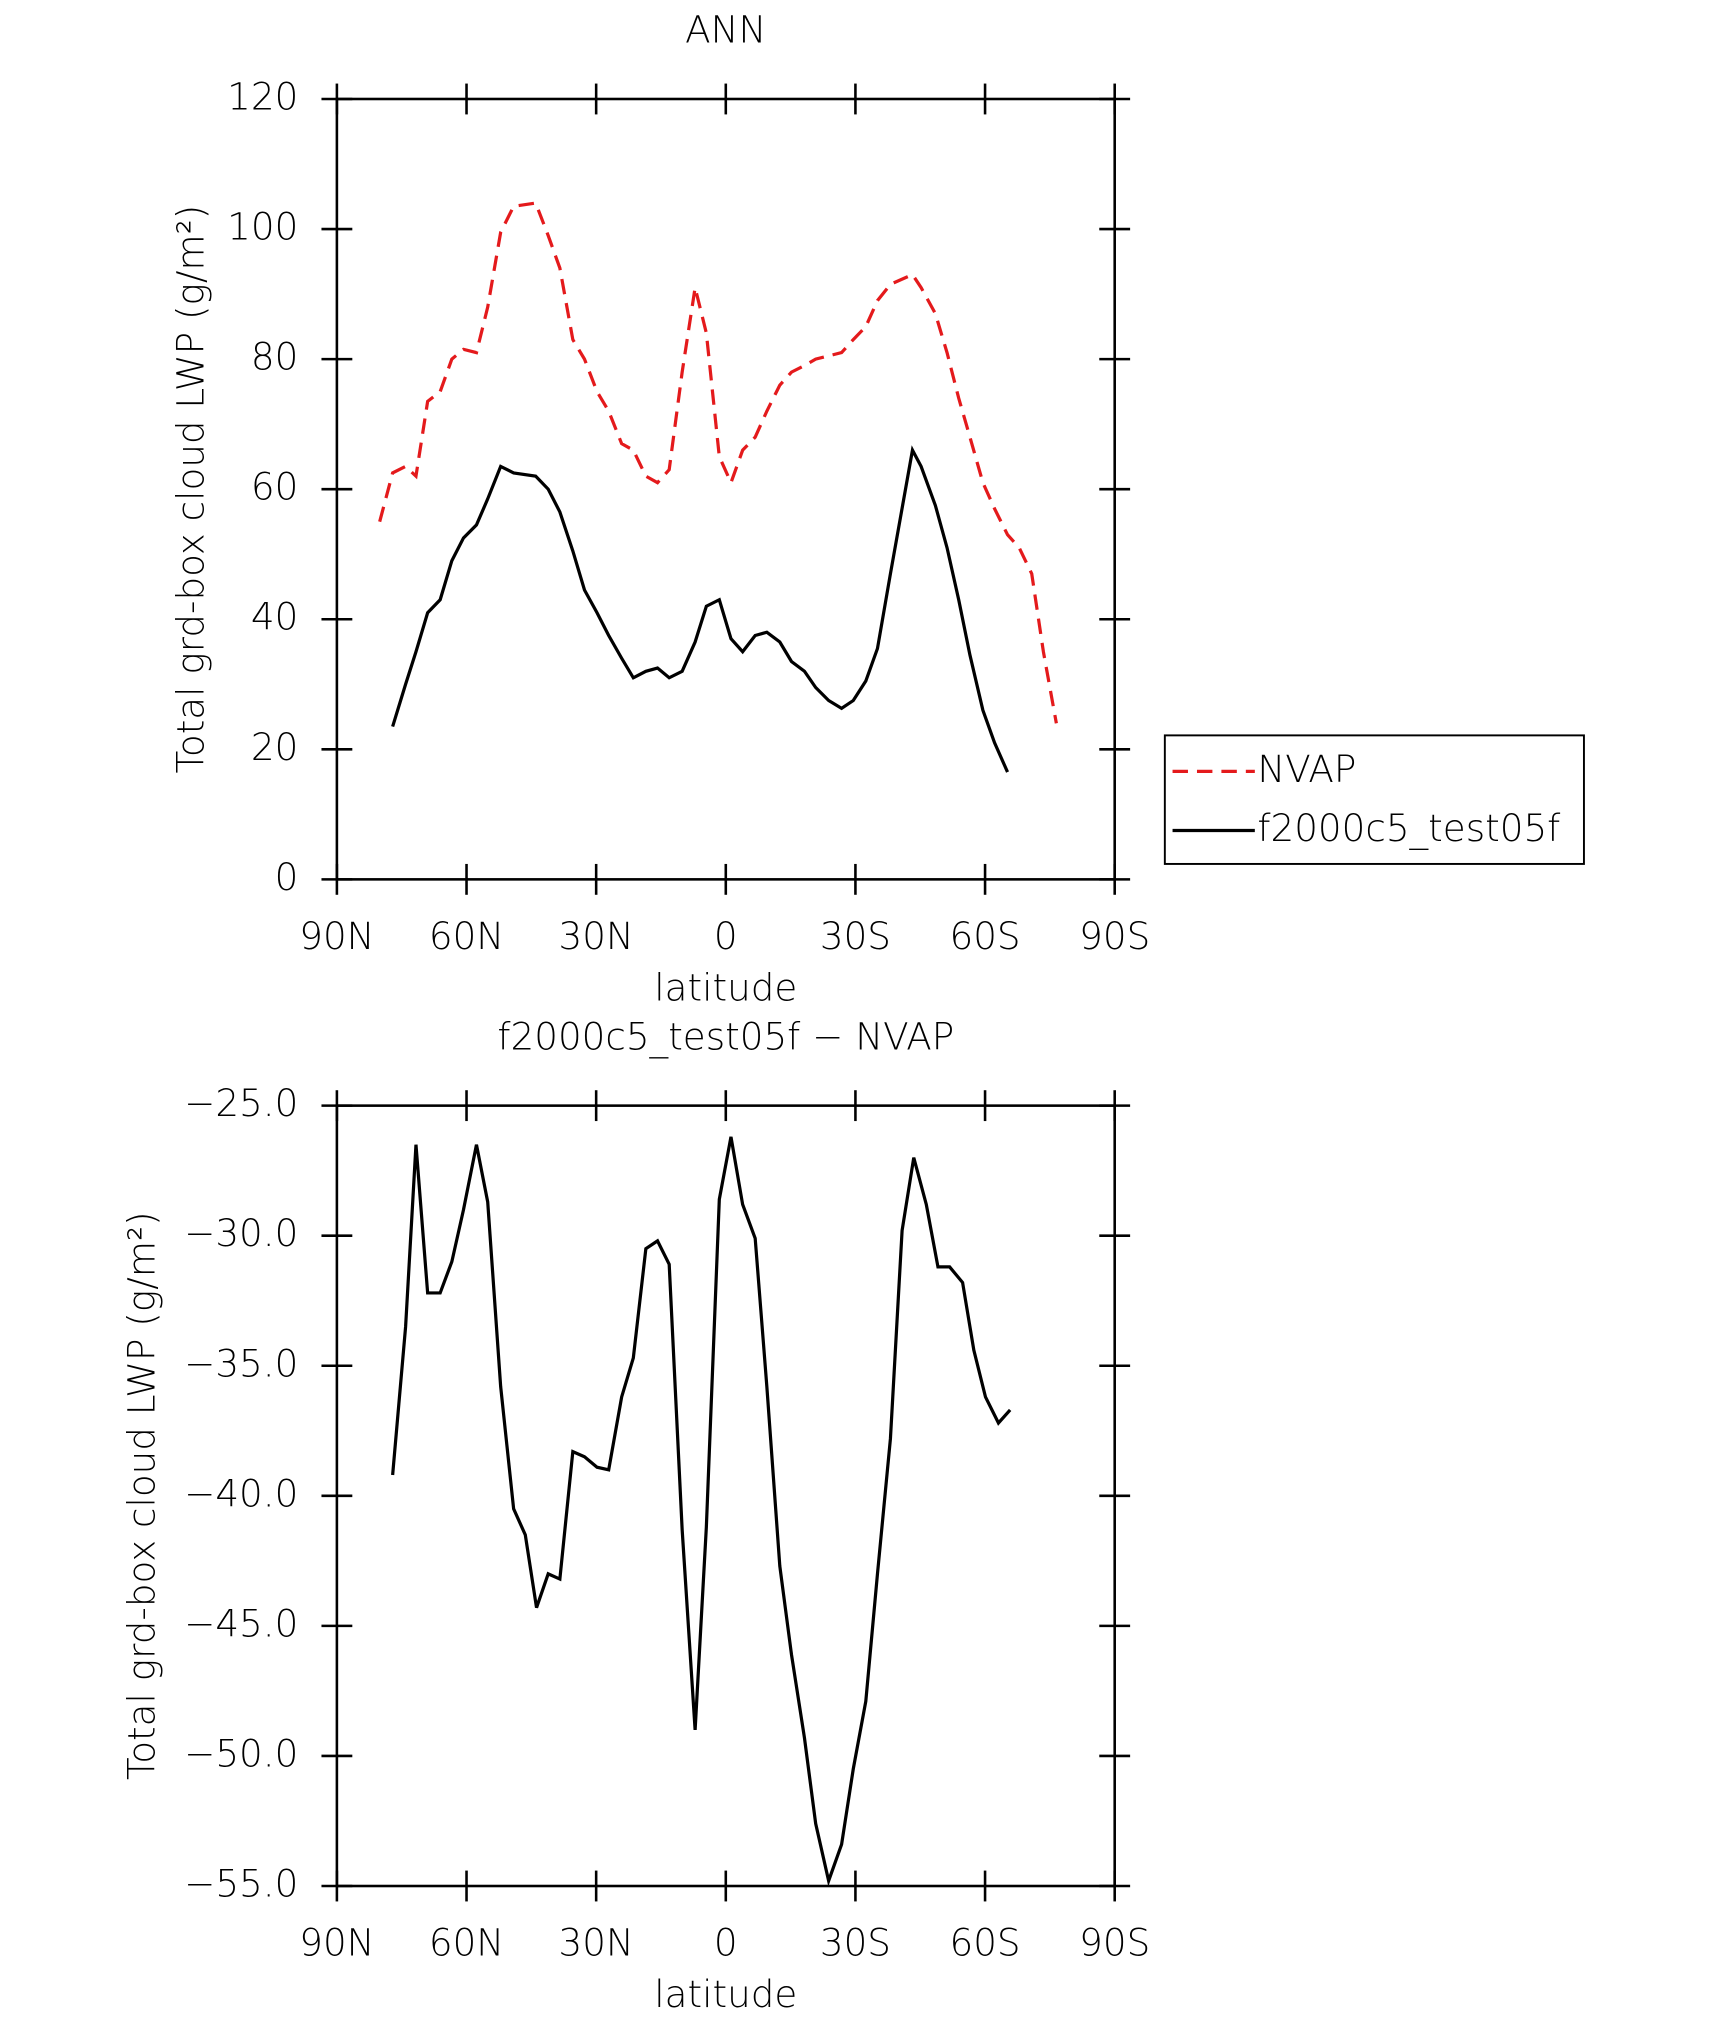 The height and width of the screenshot is (2021, 1710). Describe the element at coordinates (1374, 799) in the screenshot. I see `legend-box` at that location.